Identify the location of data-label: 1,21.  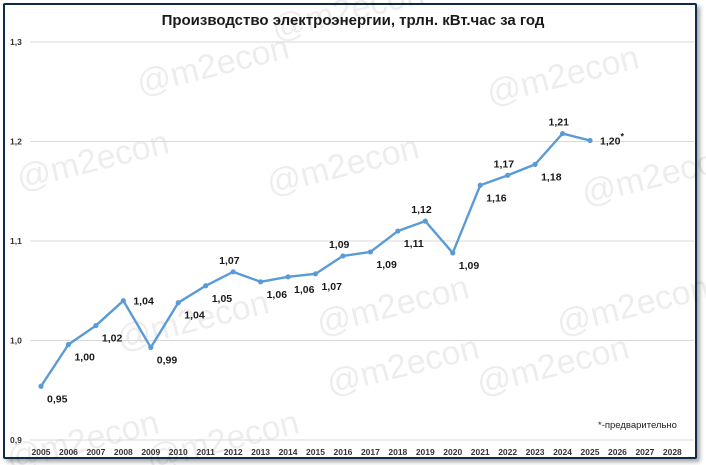
(559, 123).